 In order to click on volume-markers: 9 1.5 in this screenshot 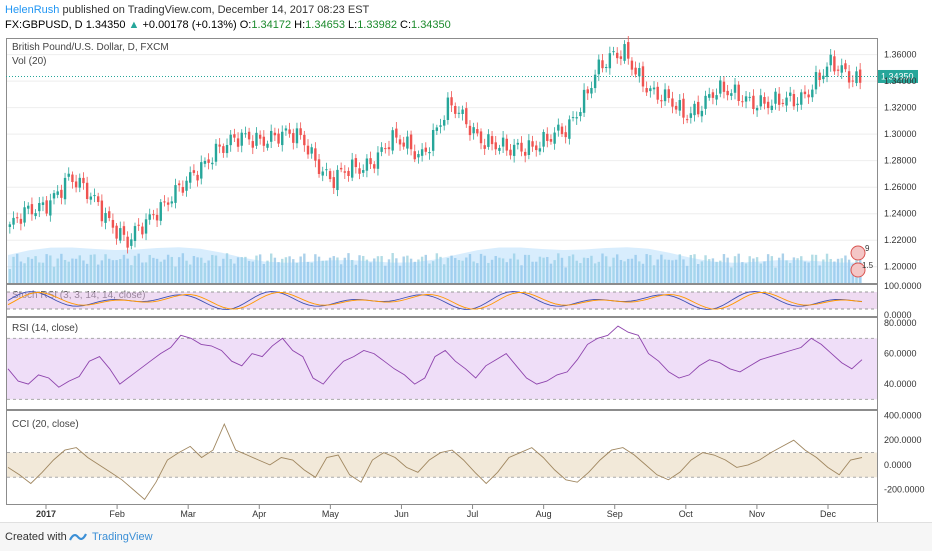, I will do `click(862, 261)`.